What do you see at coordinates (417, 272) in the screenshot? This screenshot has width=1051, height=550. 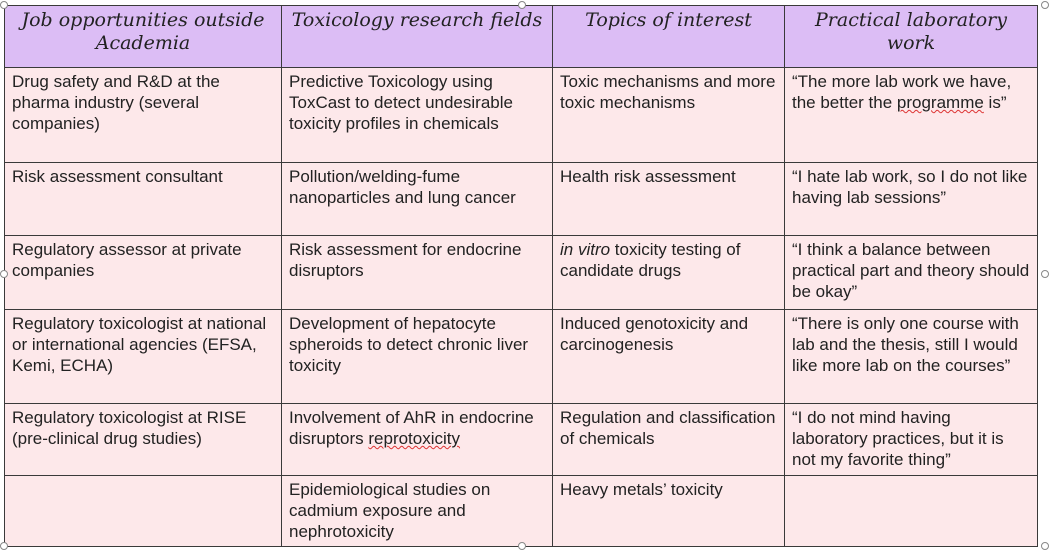 I see `table-cell: Risk assessment for endocrine disruptors` at bounding box center [417, 272].